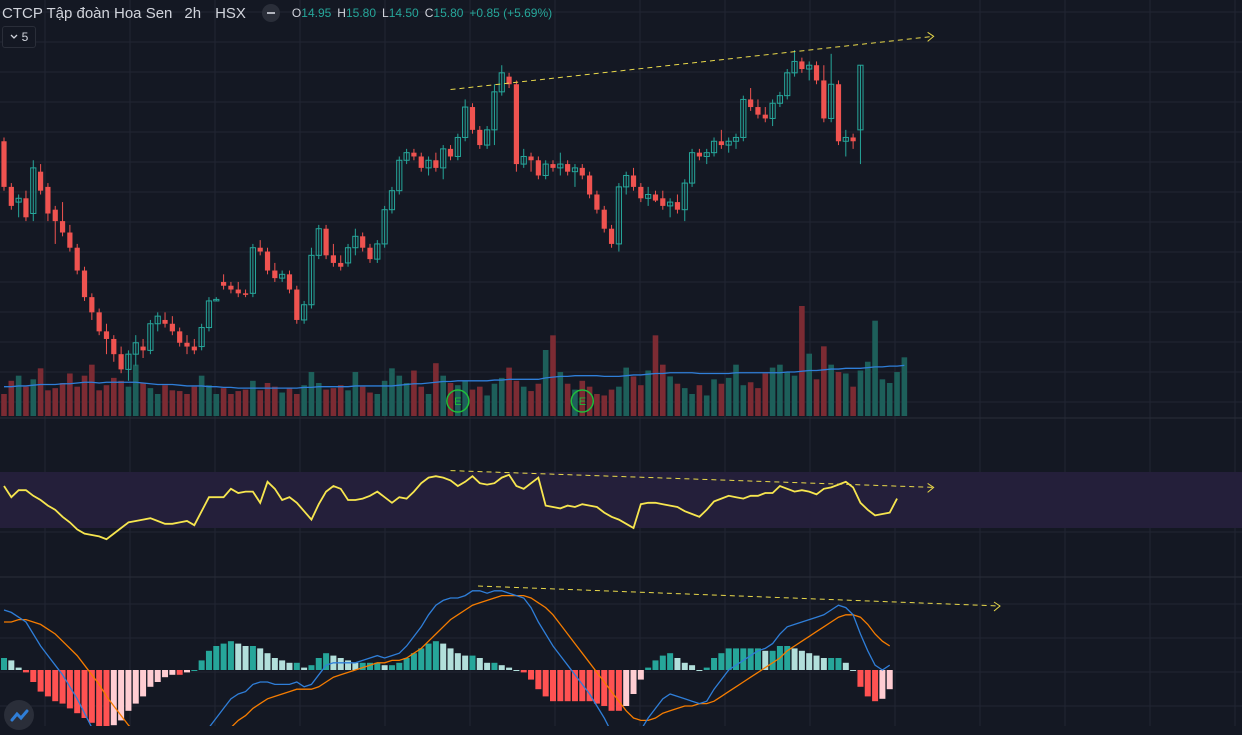 This screenshot has height=735, width=1242. What do you see at coordinates (316, 13) in the screenshot?
I see `open-value: 14.95` at bounding box center [316, 13].